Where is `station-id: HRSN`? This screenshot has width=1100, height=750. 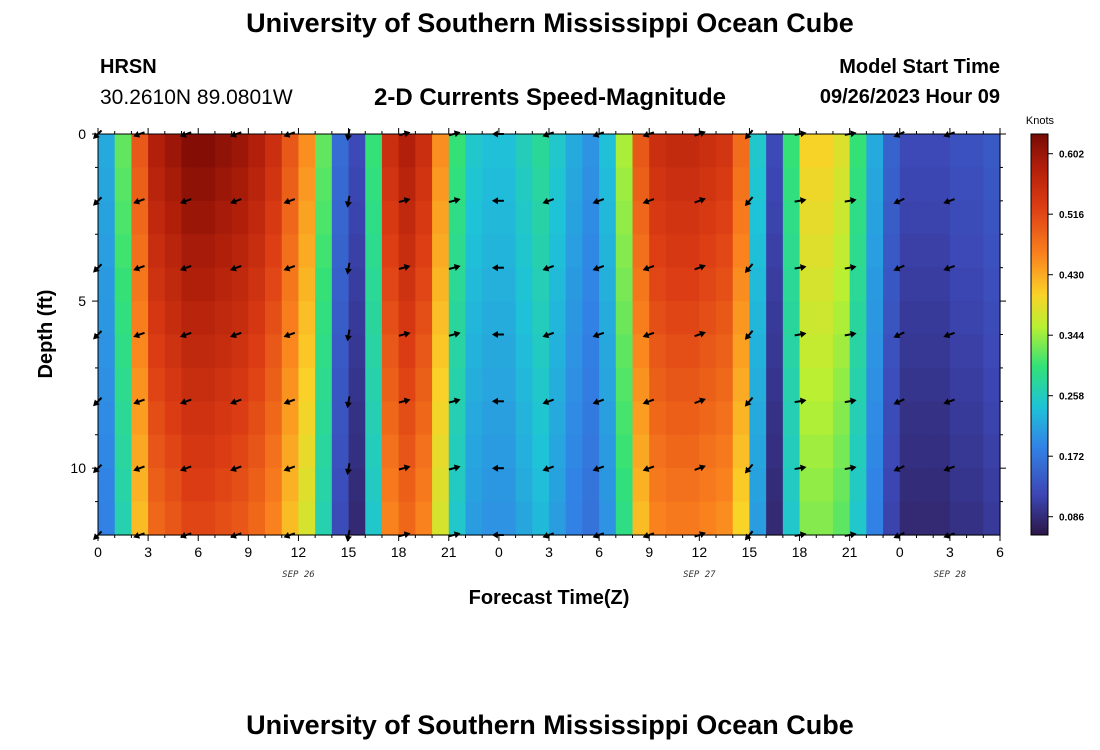
station-id: HRSN is located at coordinates (128, 67).